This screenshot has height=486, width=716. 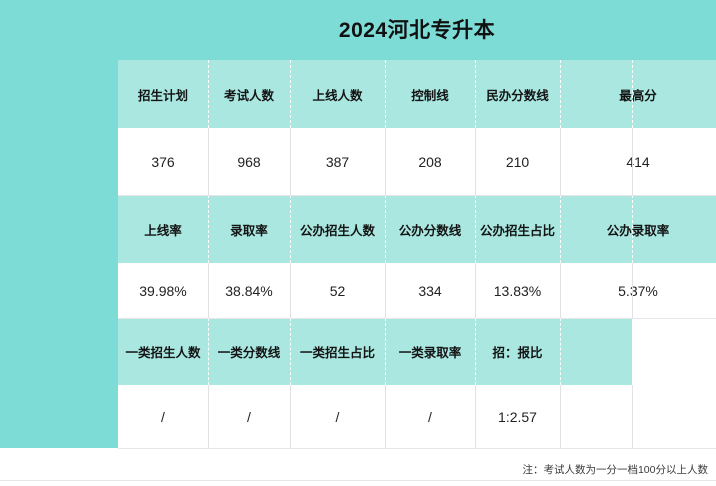 What do you see at coordinates (163, 161) in the screenshot?
I see `data-cell-1-0: 376` at bounding box center [163, 161].